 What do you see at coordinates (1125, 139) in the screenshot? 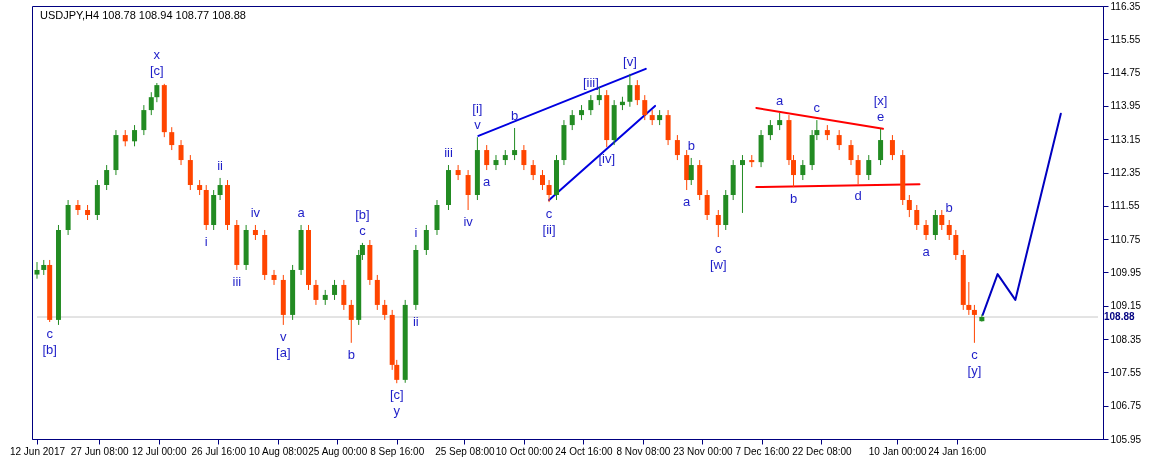
I see `y-tick-label: 113.15` at bounding box center [1125, 139].